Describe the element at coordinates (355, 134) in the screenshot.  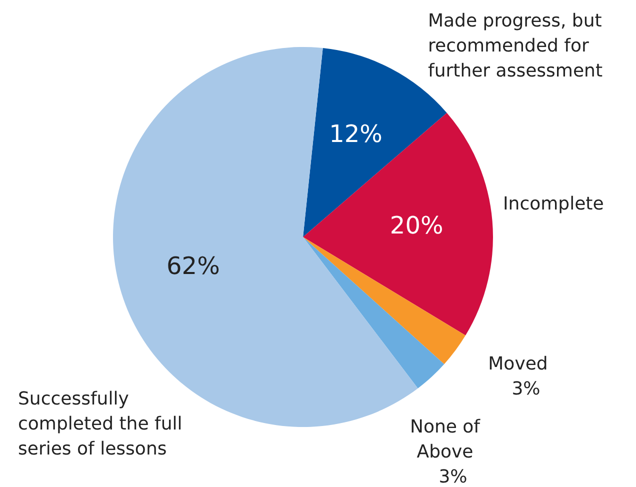
I see `data-label: 12%` at that location.